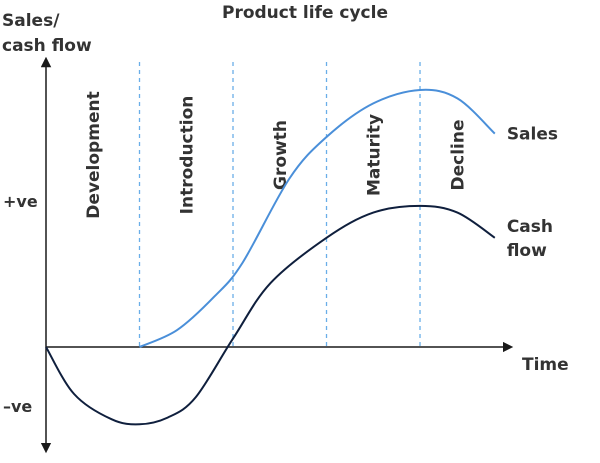 The image size is (600, 463). I want to click on series-label-cash-flow-line-1: Cash, so click(530, 227).